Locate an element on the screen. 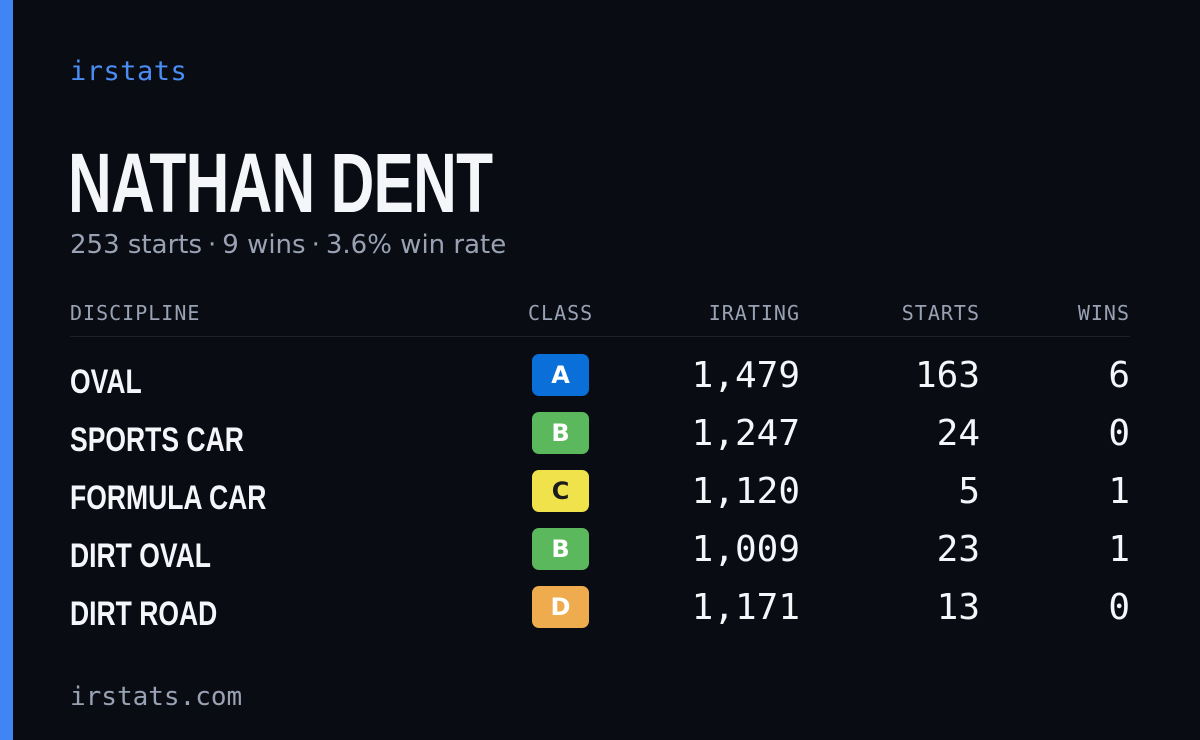 The width and height of the screenshot is (1200, 740). class-badge: C is located at coordinates (560, 491).